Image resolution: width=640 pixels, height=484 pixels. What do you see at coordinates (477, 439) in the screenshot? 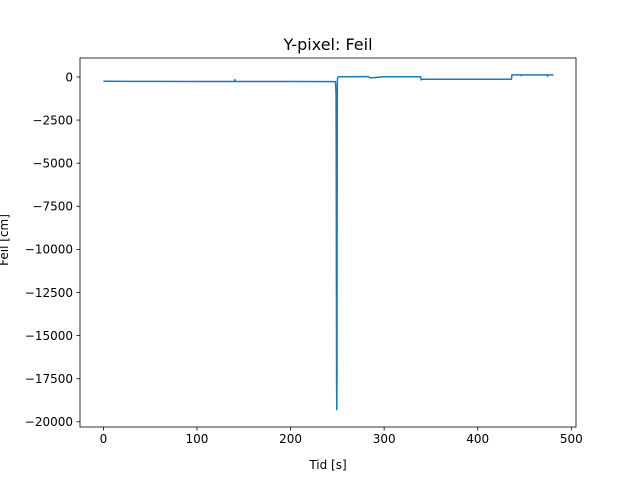
I see `x-tick-label: 400` at bounding box center [477, 439].